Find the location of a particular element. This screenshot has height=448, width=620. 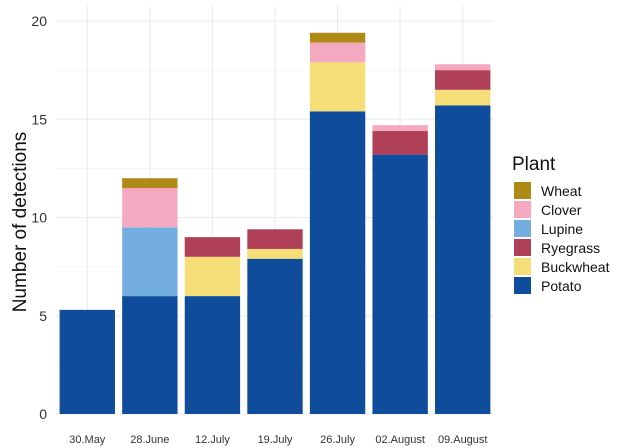

bar-clover-09-august is located at coordinates (463, 67).